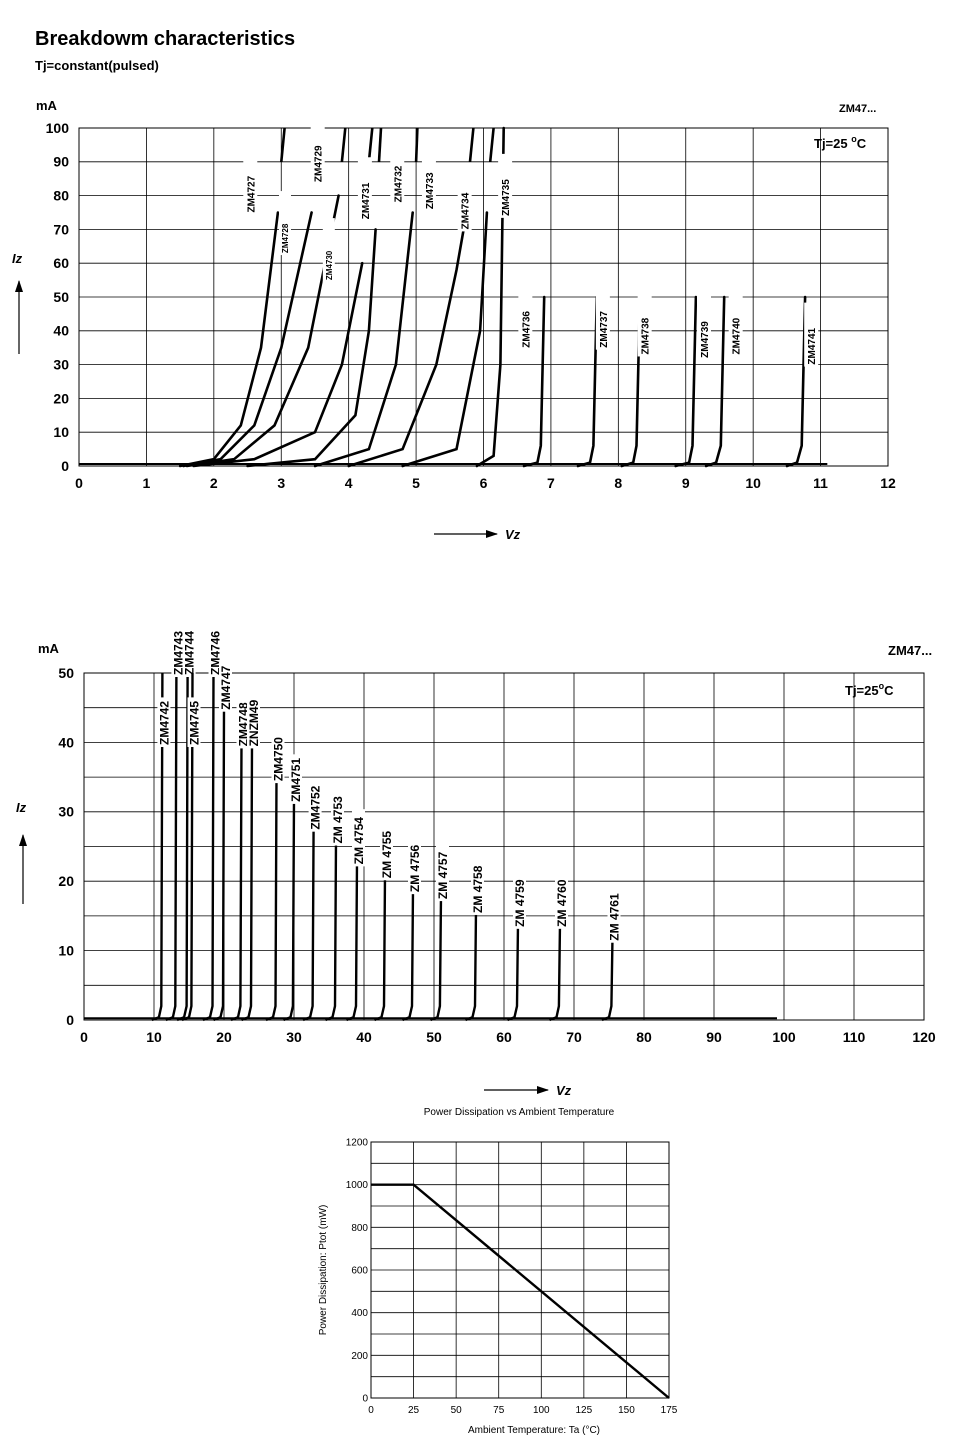 Image resolution: width=960 pixels, height=1440 pixels. What do you see at coordinates (359, 1271) in the screenshot?
I see `y-tick-label: 600` at bounding box center [359, 1271].